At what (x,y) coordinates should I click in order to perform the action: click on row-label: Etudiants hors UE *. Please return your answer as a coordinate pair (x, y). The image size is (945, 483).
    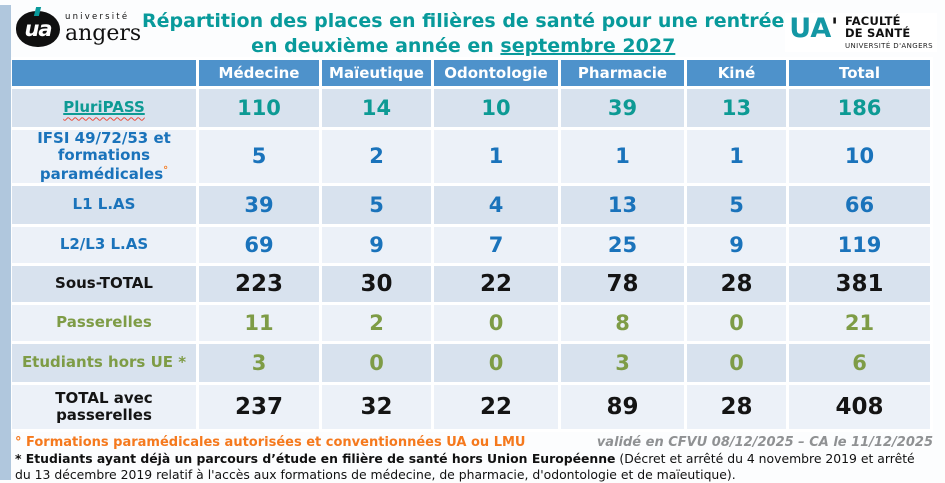
    Looking at the image, I should click on (104, 362).